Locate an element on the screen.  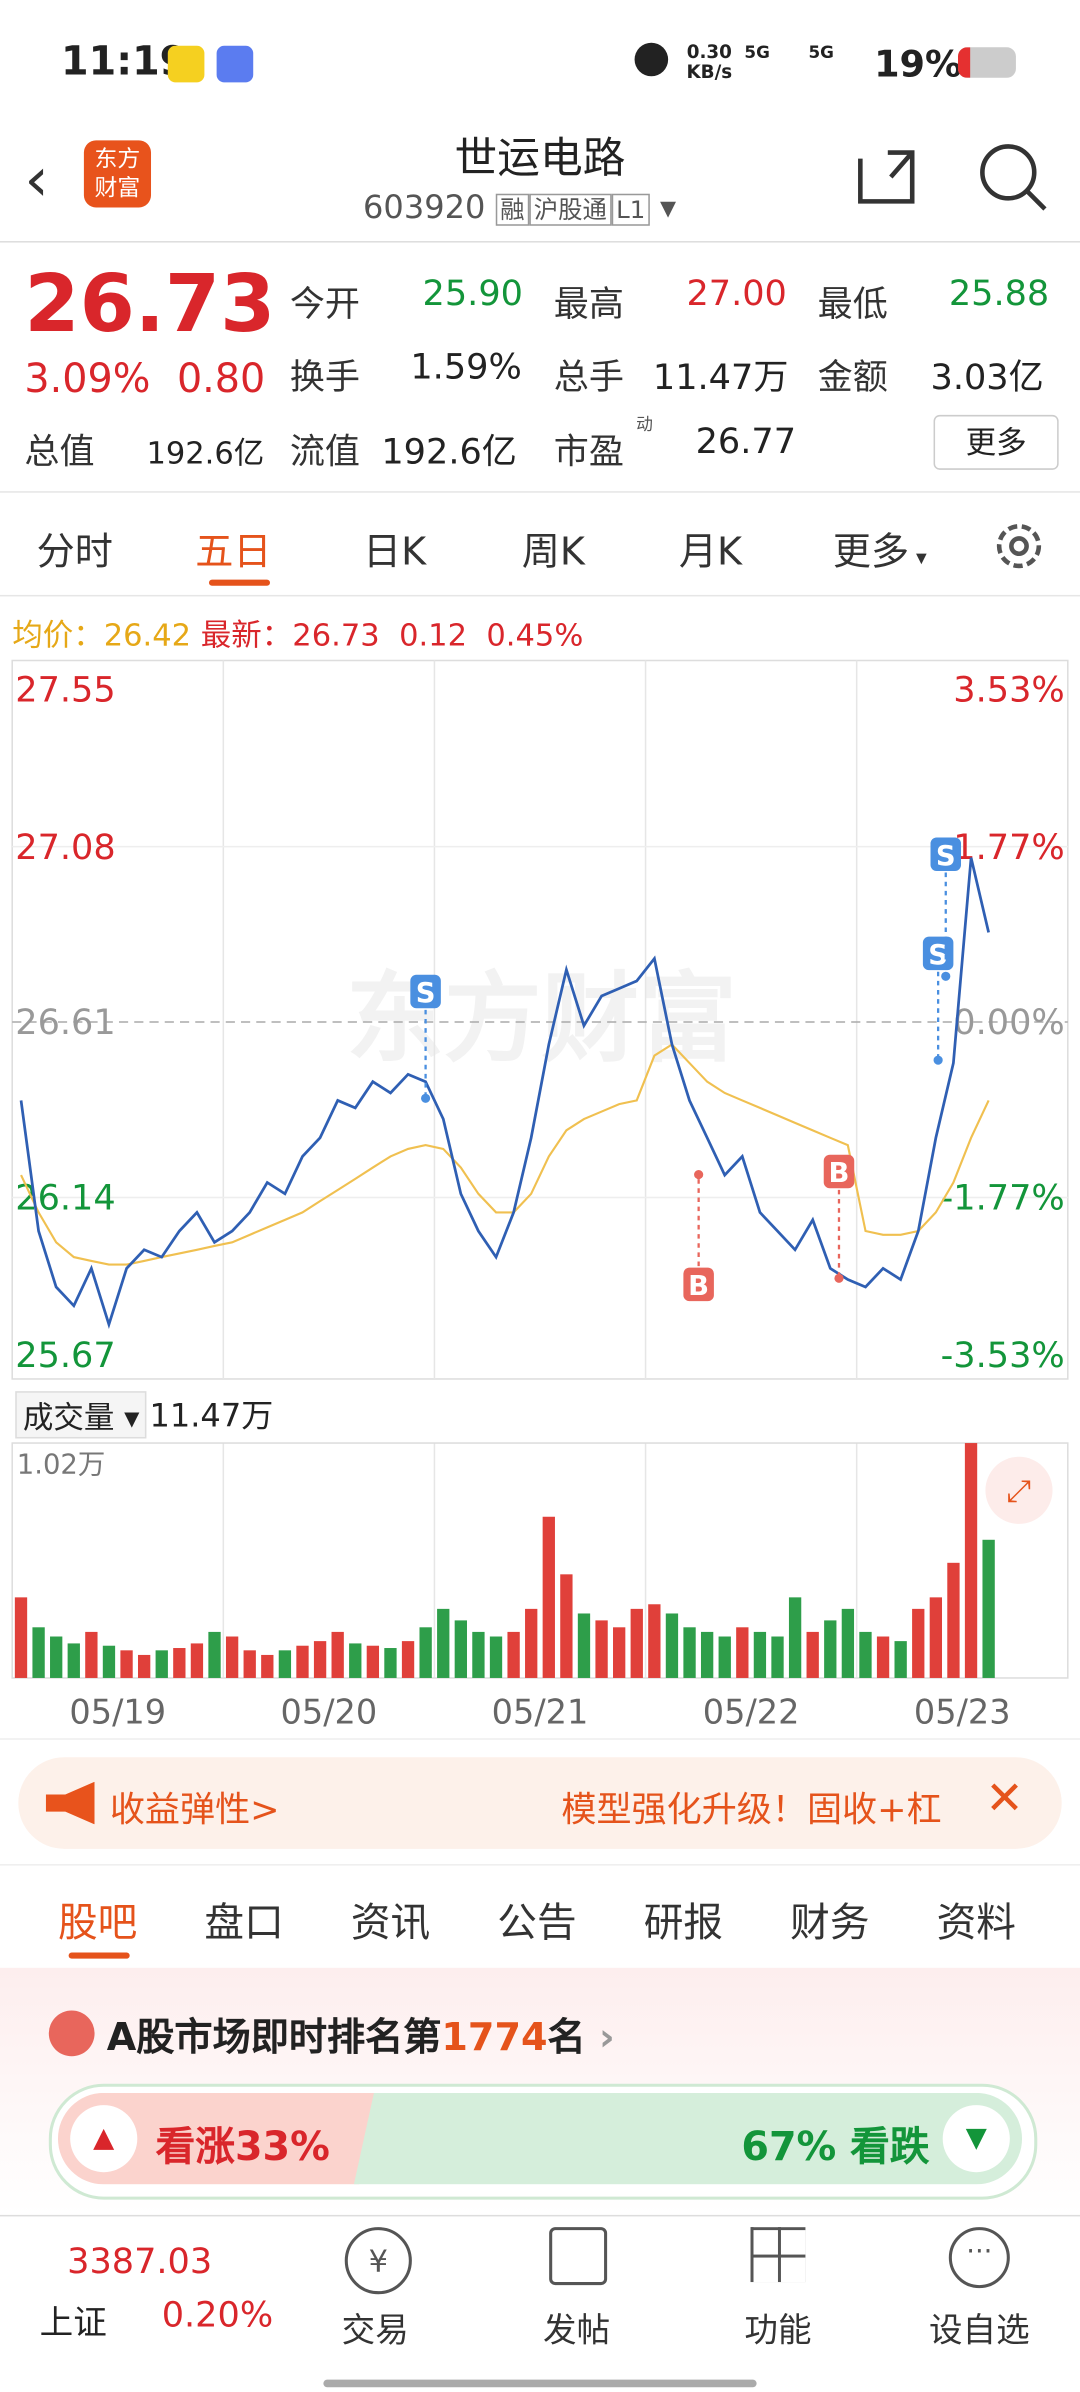
nav-item: 设自选 is located at coordinates (979, 2331).